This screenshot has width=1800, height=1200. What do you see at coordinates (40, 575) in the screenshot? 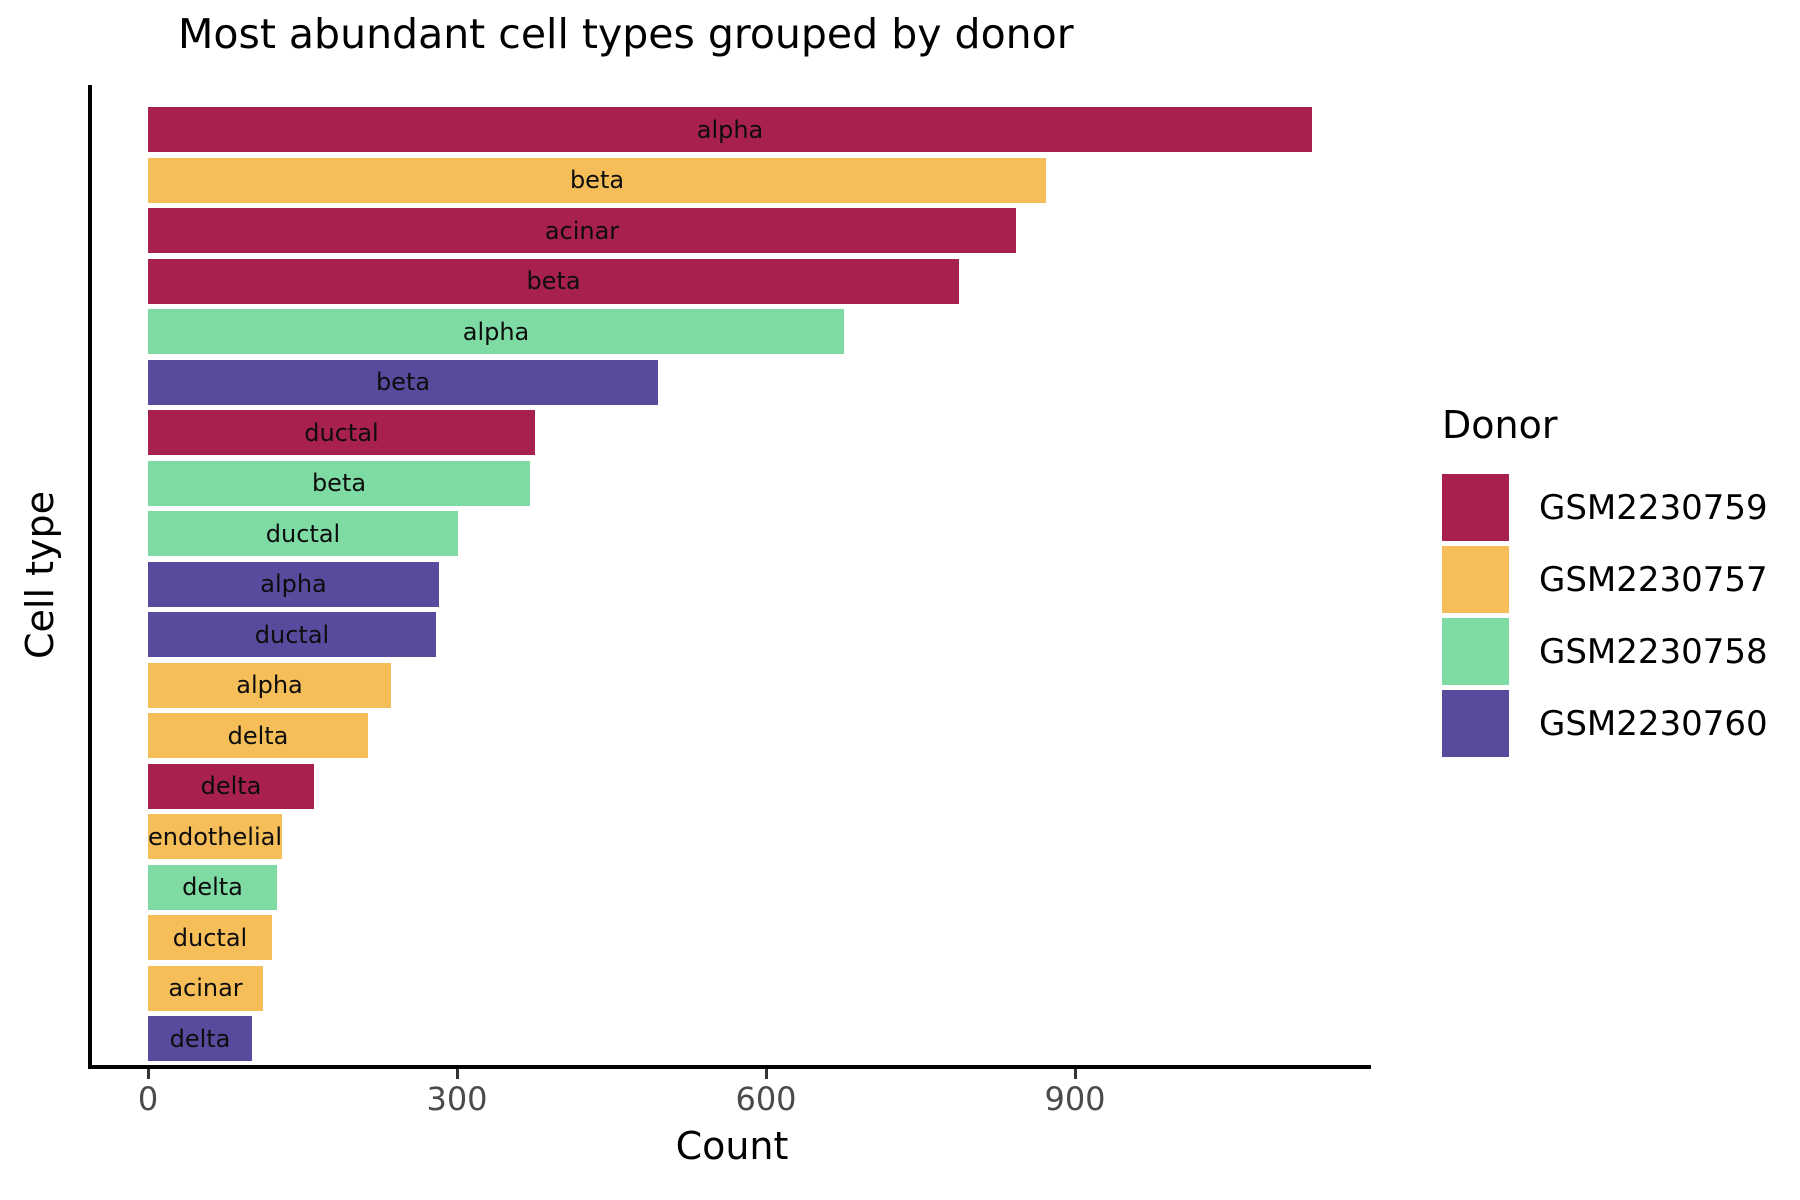
I see `y-axis-title: Cell type` at bounding box center [40, 575].